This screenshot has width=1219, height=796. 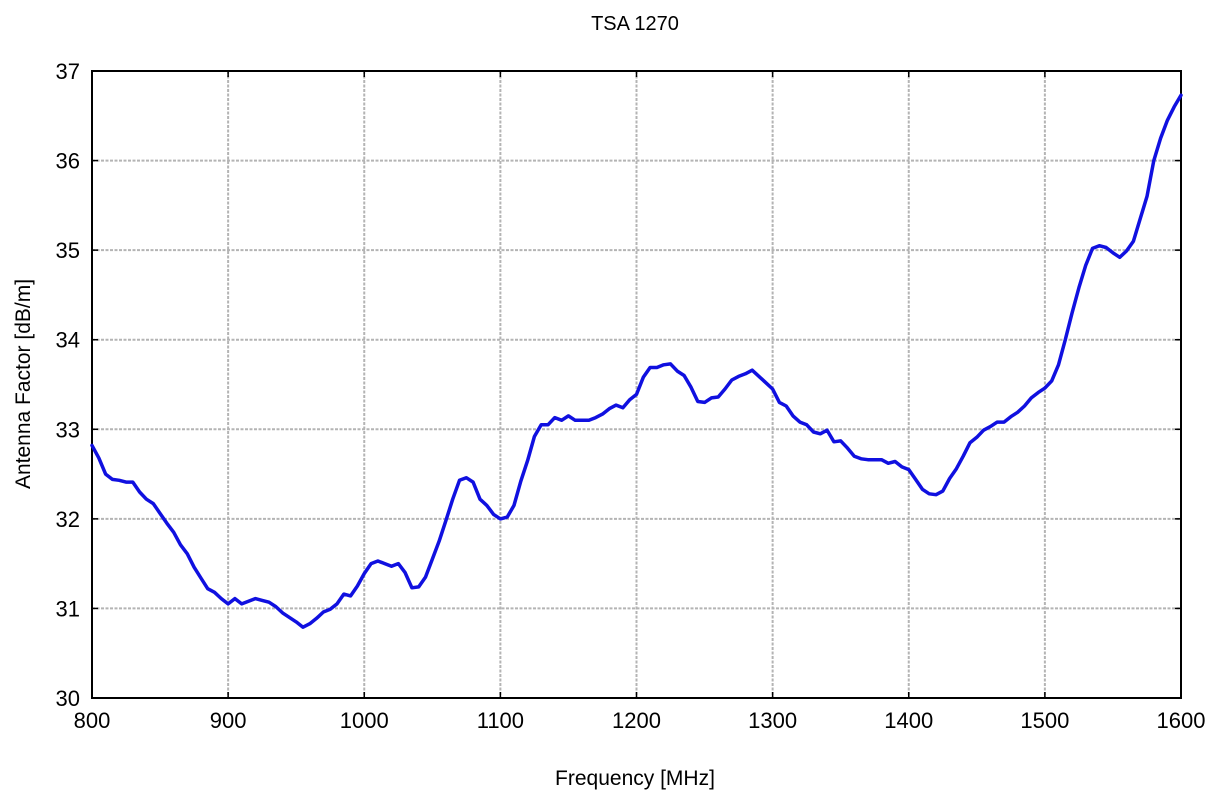 What do you see at coordinates (1044, 720) in the screenshot?
I see `x-tick-label: 1500` at bounding box center [1044, 720].